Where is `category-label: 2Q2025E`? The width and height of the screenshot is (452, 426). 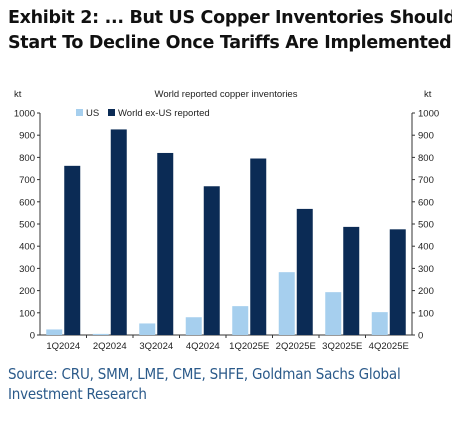
category-label: 2Q2025E is located at coordinates (296, 346).